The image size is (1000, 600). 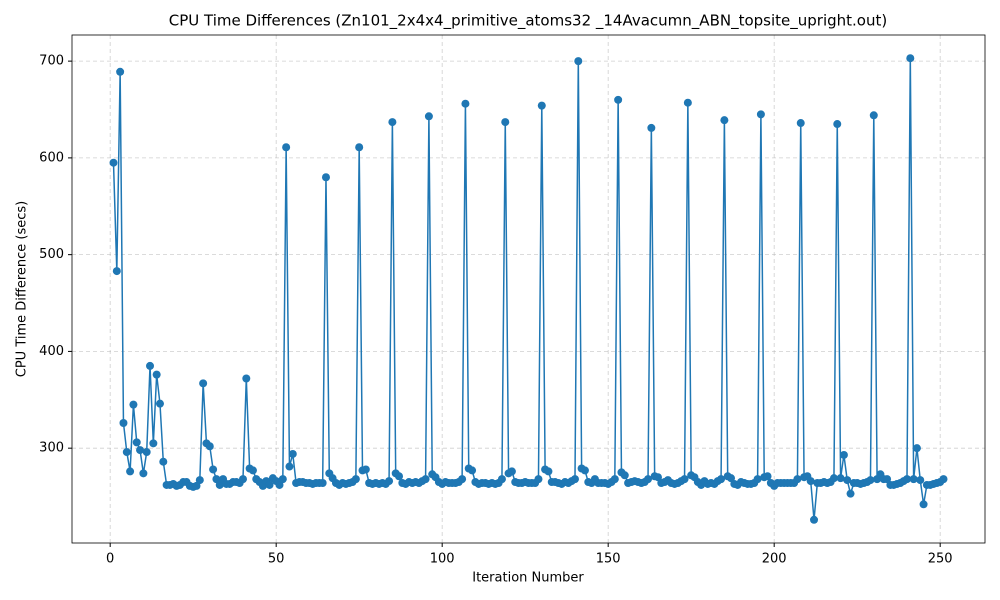 What do you see at coordinates (528, 578) in the screenshot?
I see `x-axis-label: Iteration Number` at bounding box center [528, 578].